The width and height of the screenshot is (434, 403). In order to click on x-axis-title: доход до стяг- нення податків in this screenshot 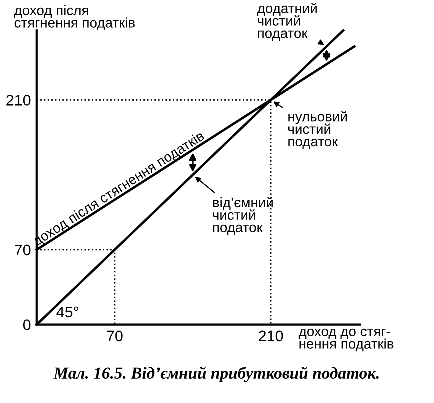, I will do `click(346, 340)`.